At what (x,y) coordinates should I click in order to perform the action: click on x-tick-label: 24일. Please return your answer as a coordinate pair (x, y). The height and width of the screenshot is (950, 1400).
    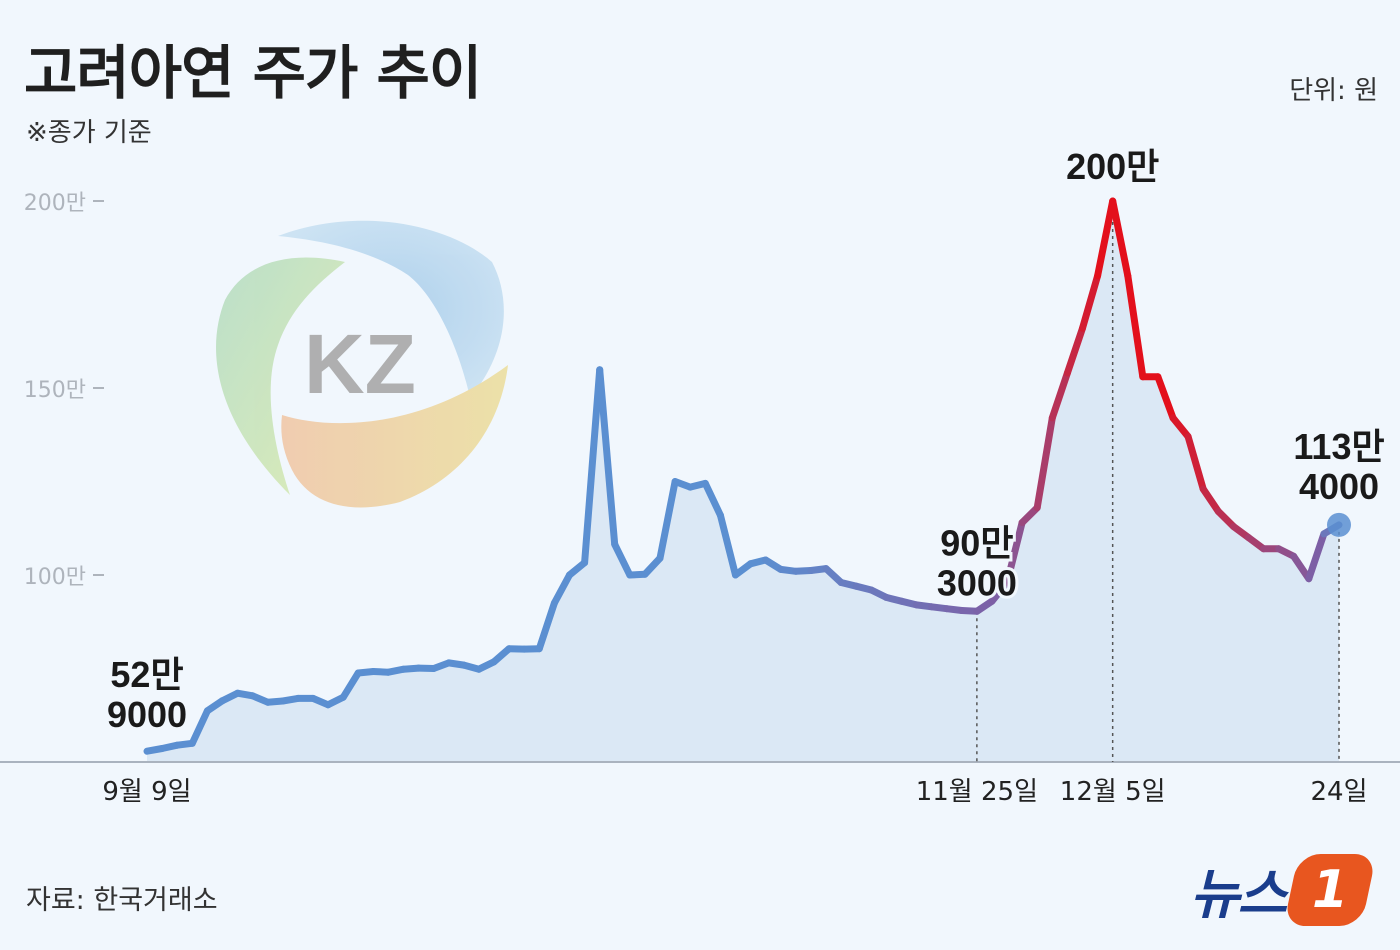
    Looking at the image, I should click on (1338, 792).